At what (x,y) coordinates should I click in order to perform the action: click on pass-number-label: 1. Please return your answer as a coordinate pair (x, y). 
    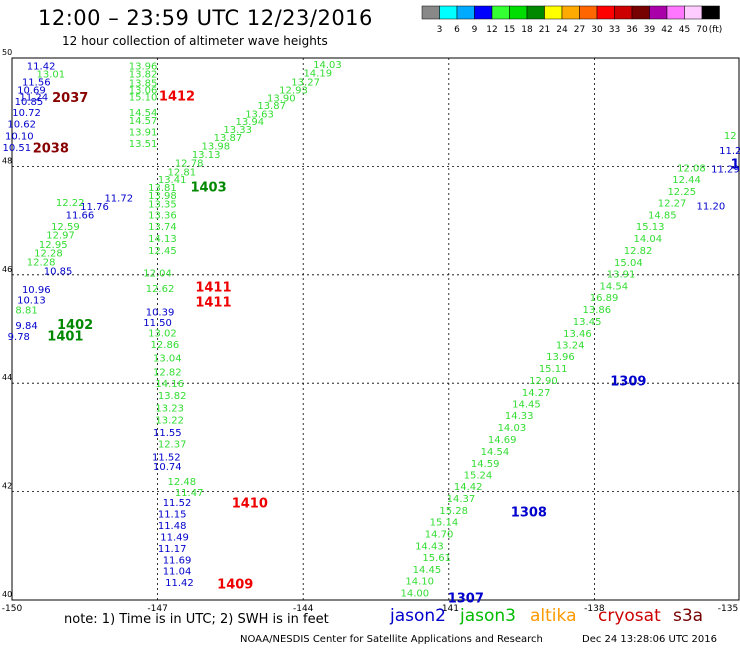
    Looking at the image, I should click on (735, 165).